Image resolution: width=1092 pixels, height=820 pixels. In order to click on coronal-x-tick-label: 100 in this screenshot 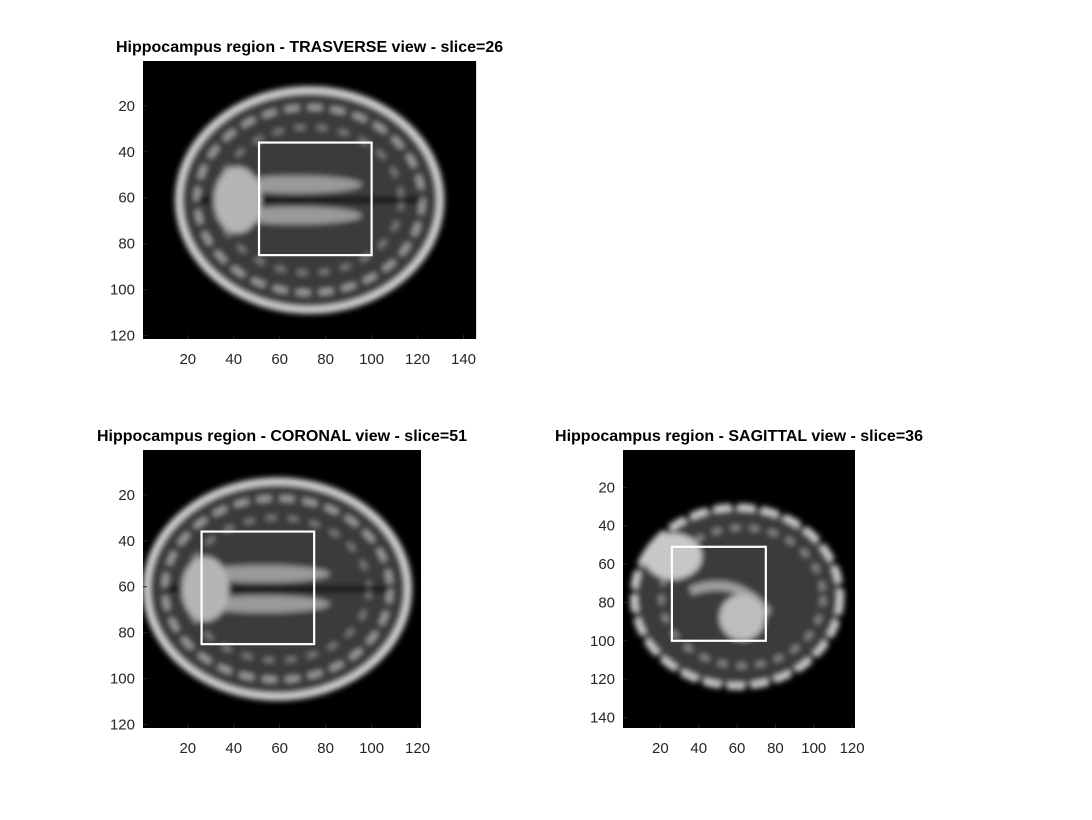, I will do `click(371, 748)`.